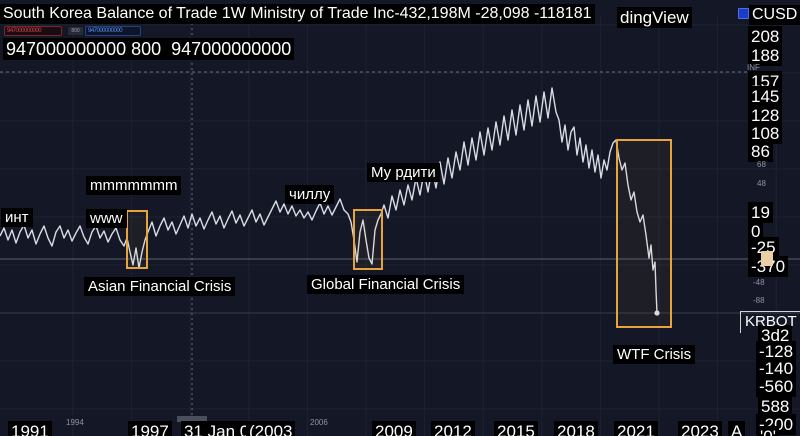 This screenshot has height=436, width=800. Describe the element at coordinates (106, 218) in the screenshot. I see `chart-text-annotation: www` at that location.